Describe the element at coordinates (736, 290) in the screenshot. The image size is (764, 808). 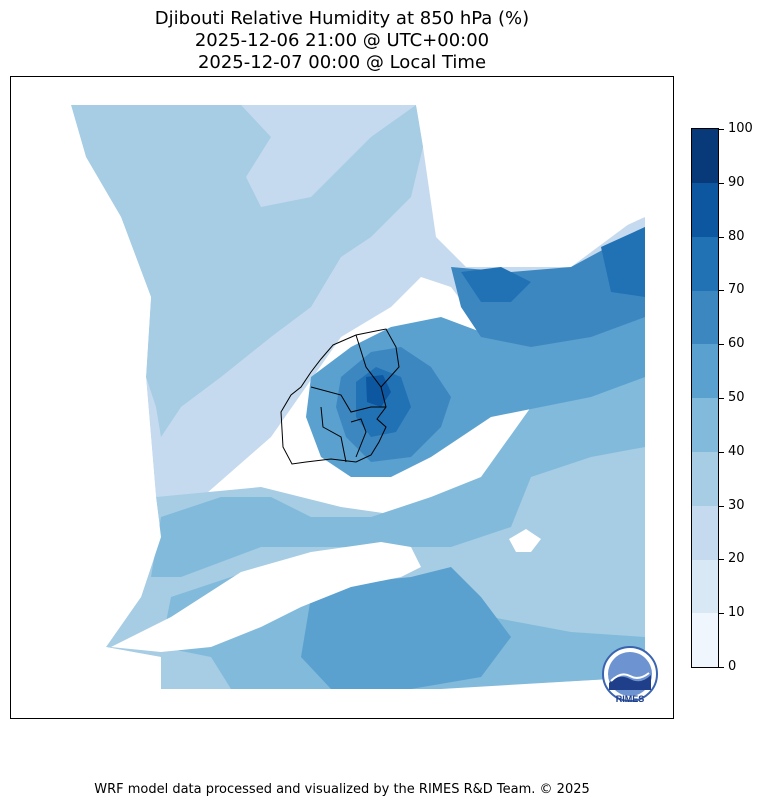
I see `colorbar-tick-label: 70` at that location.